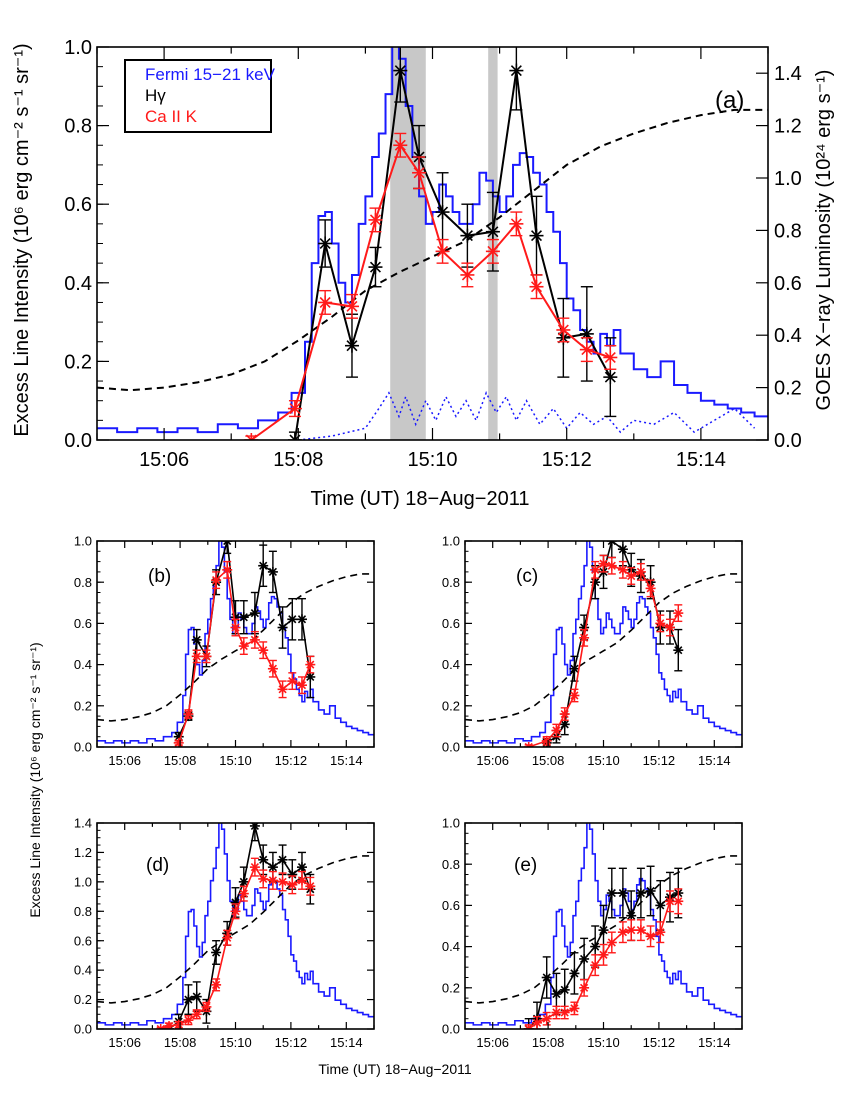 Image resolution: width=844 pixels, height=1101 pixels. What do you see at coordinates (824, 240) in the screenshot?
I see `panel-a-y2label: GOES X−ray Luminosity (10²⁴ erg s⁻¹)` at bounding box center [824, 240].